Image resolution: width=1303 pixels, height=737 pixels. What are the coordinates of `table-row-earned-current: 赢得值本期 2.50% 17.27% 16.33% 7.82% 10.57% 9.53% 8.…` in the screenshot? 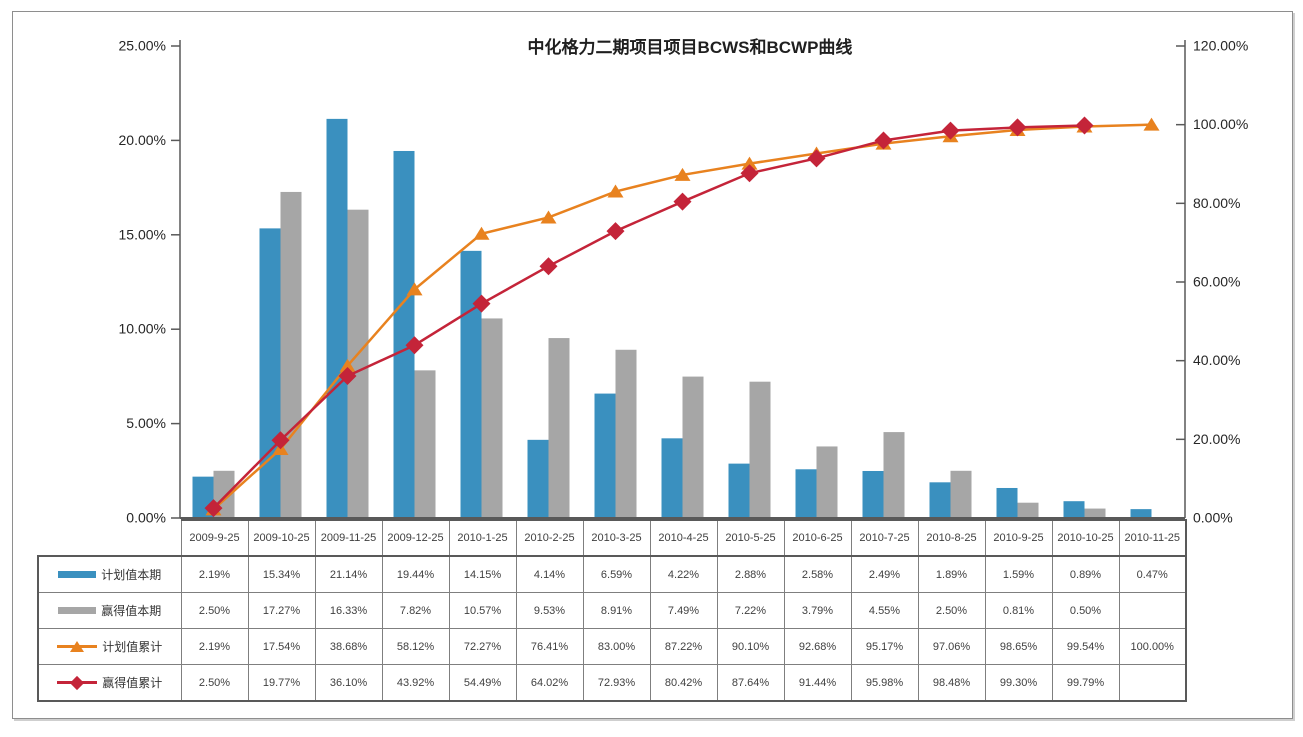 It's located at (612, 610).